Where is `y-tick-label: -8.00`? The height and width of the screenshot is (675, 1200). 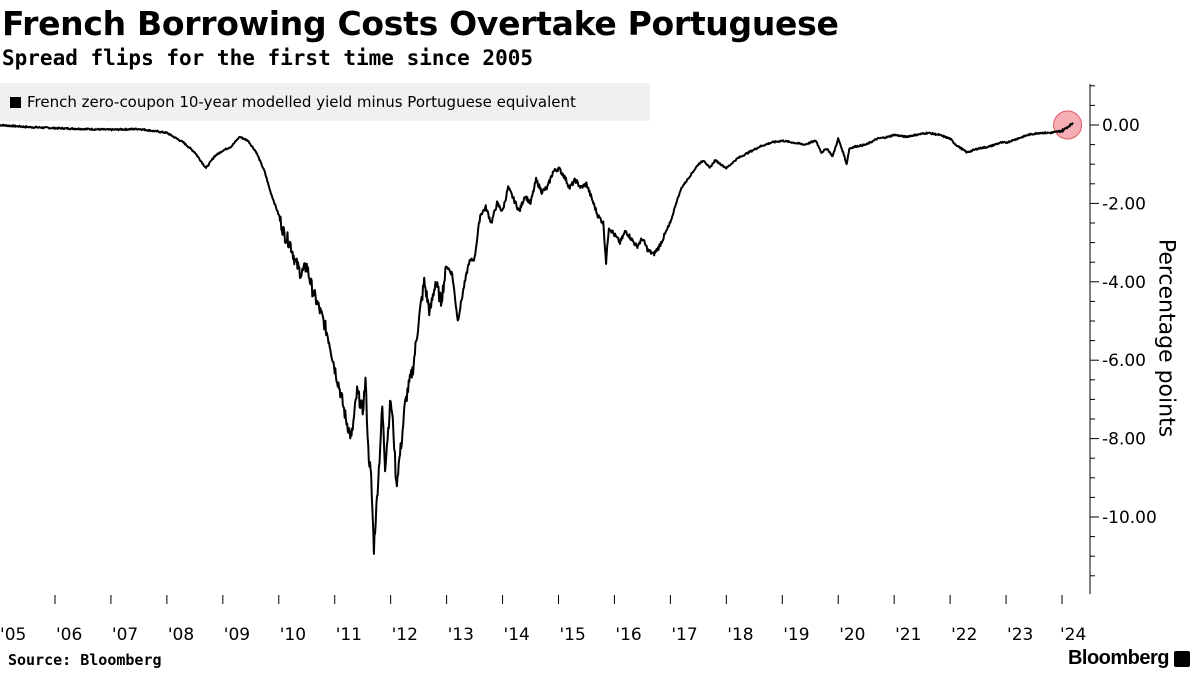
y-tick-label: -8.00 is located at coordinates (1124, 440).